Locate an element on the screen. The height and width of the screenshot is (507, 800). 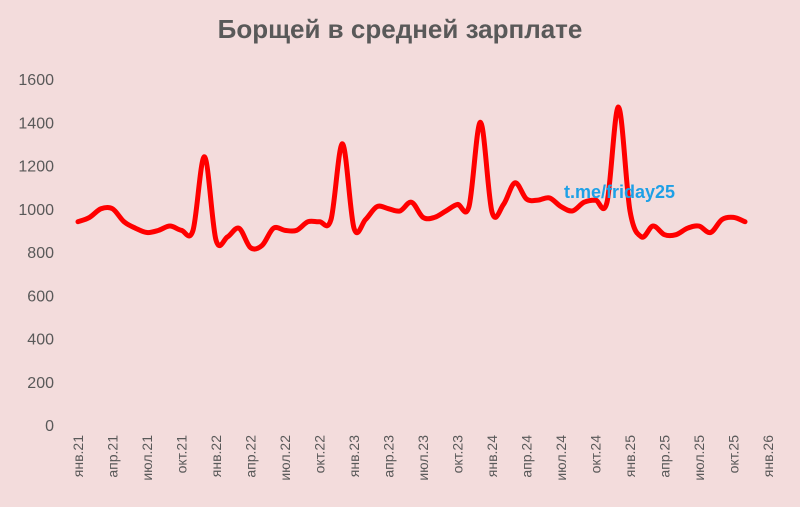
x-tick-label: янв.25 is located at coordinates (630, 456).